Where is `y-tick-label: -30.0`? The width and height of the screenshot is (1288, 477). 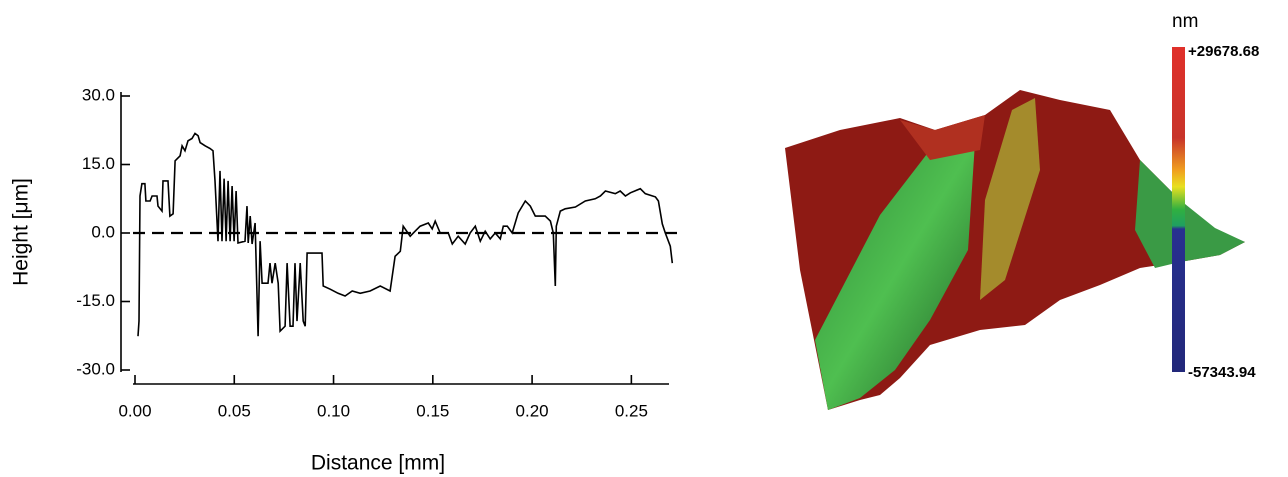
y-tick-label: -30.0 is located at coordinates (95, 368).